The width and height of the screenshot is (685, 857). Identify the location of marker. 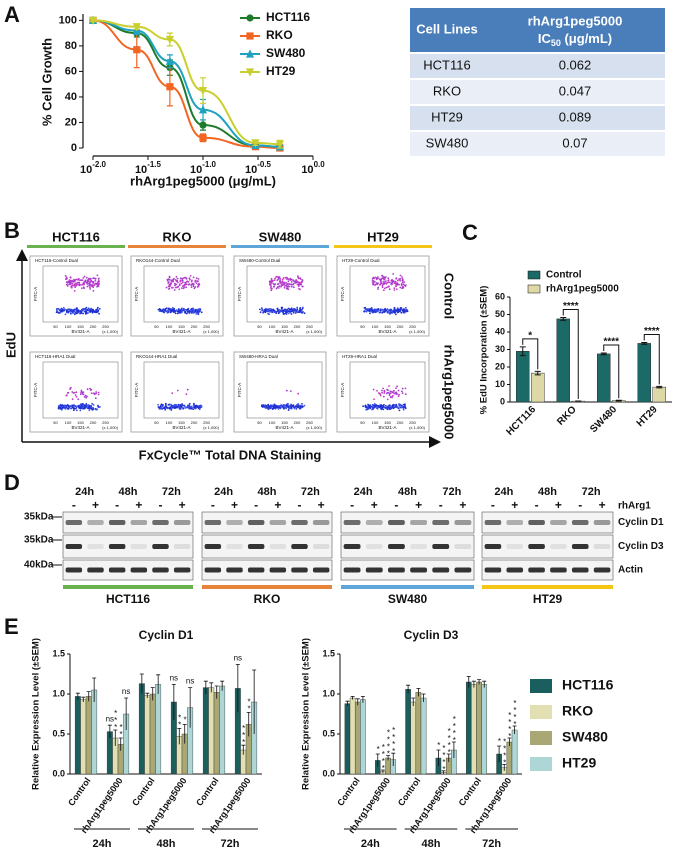
(279, 144).